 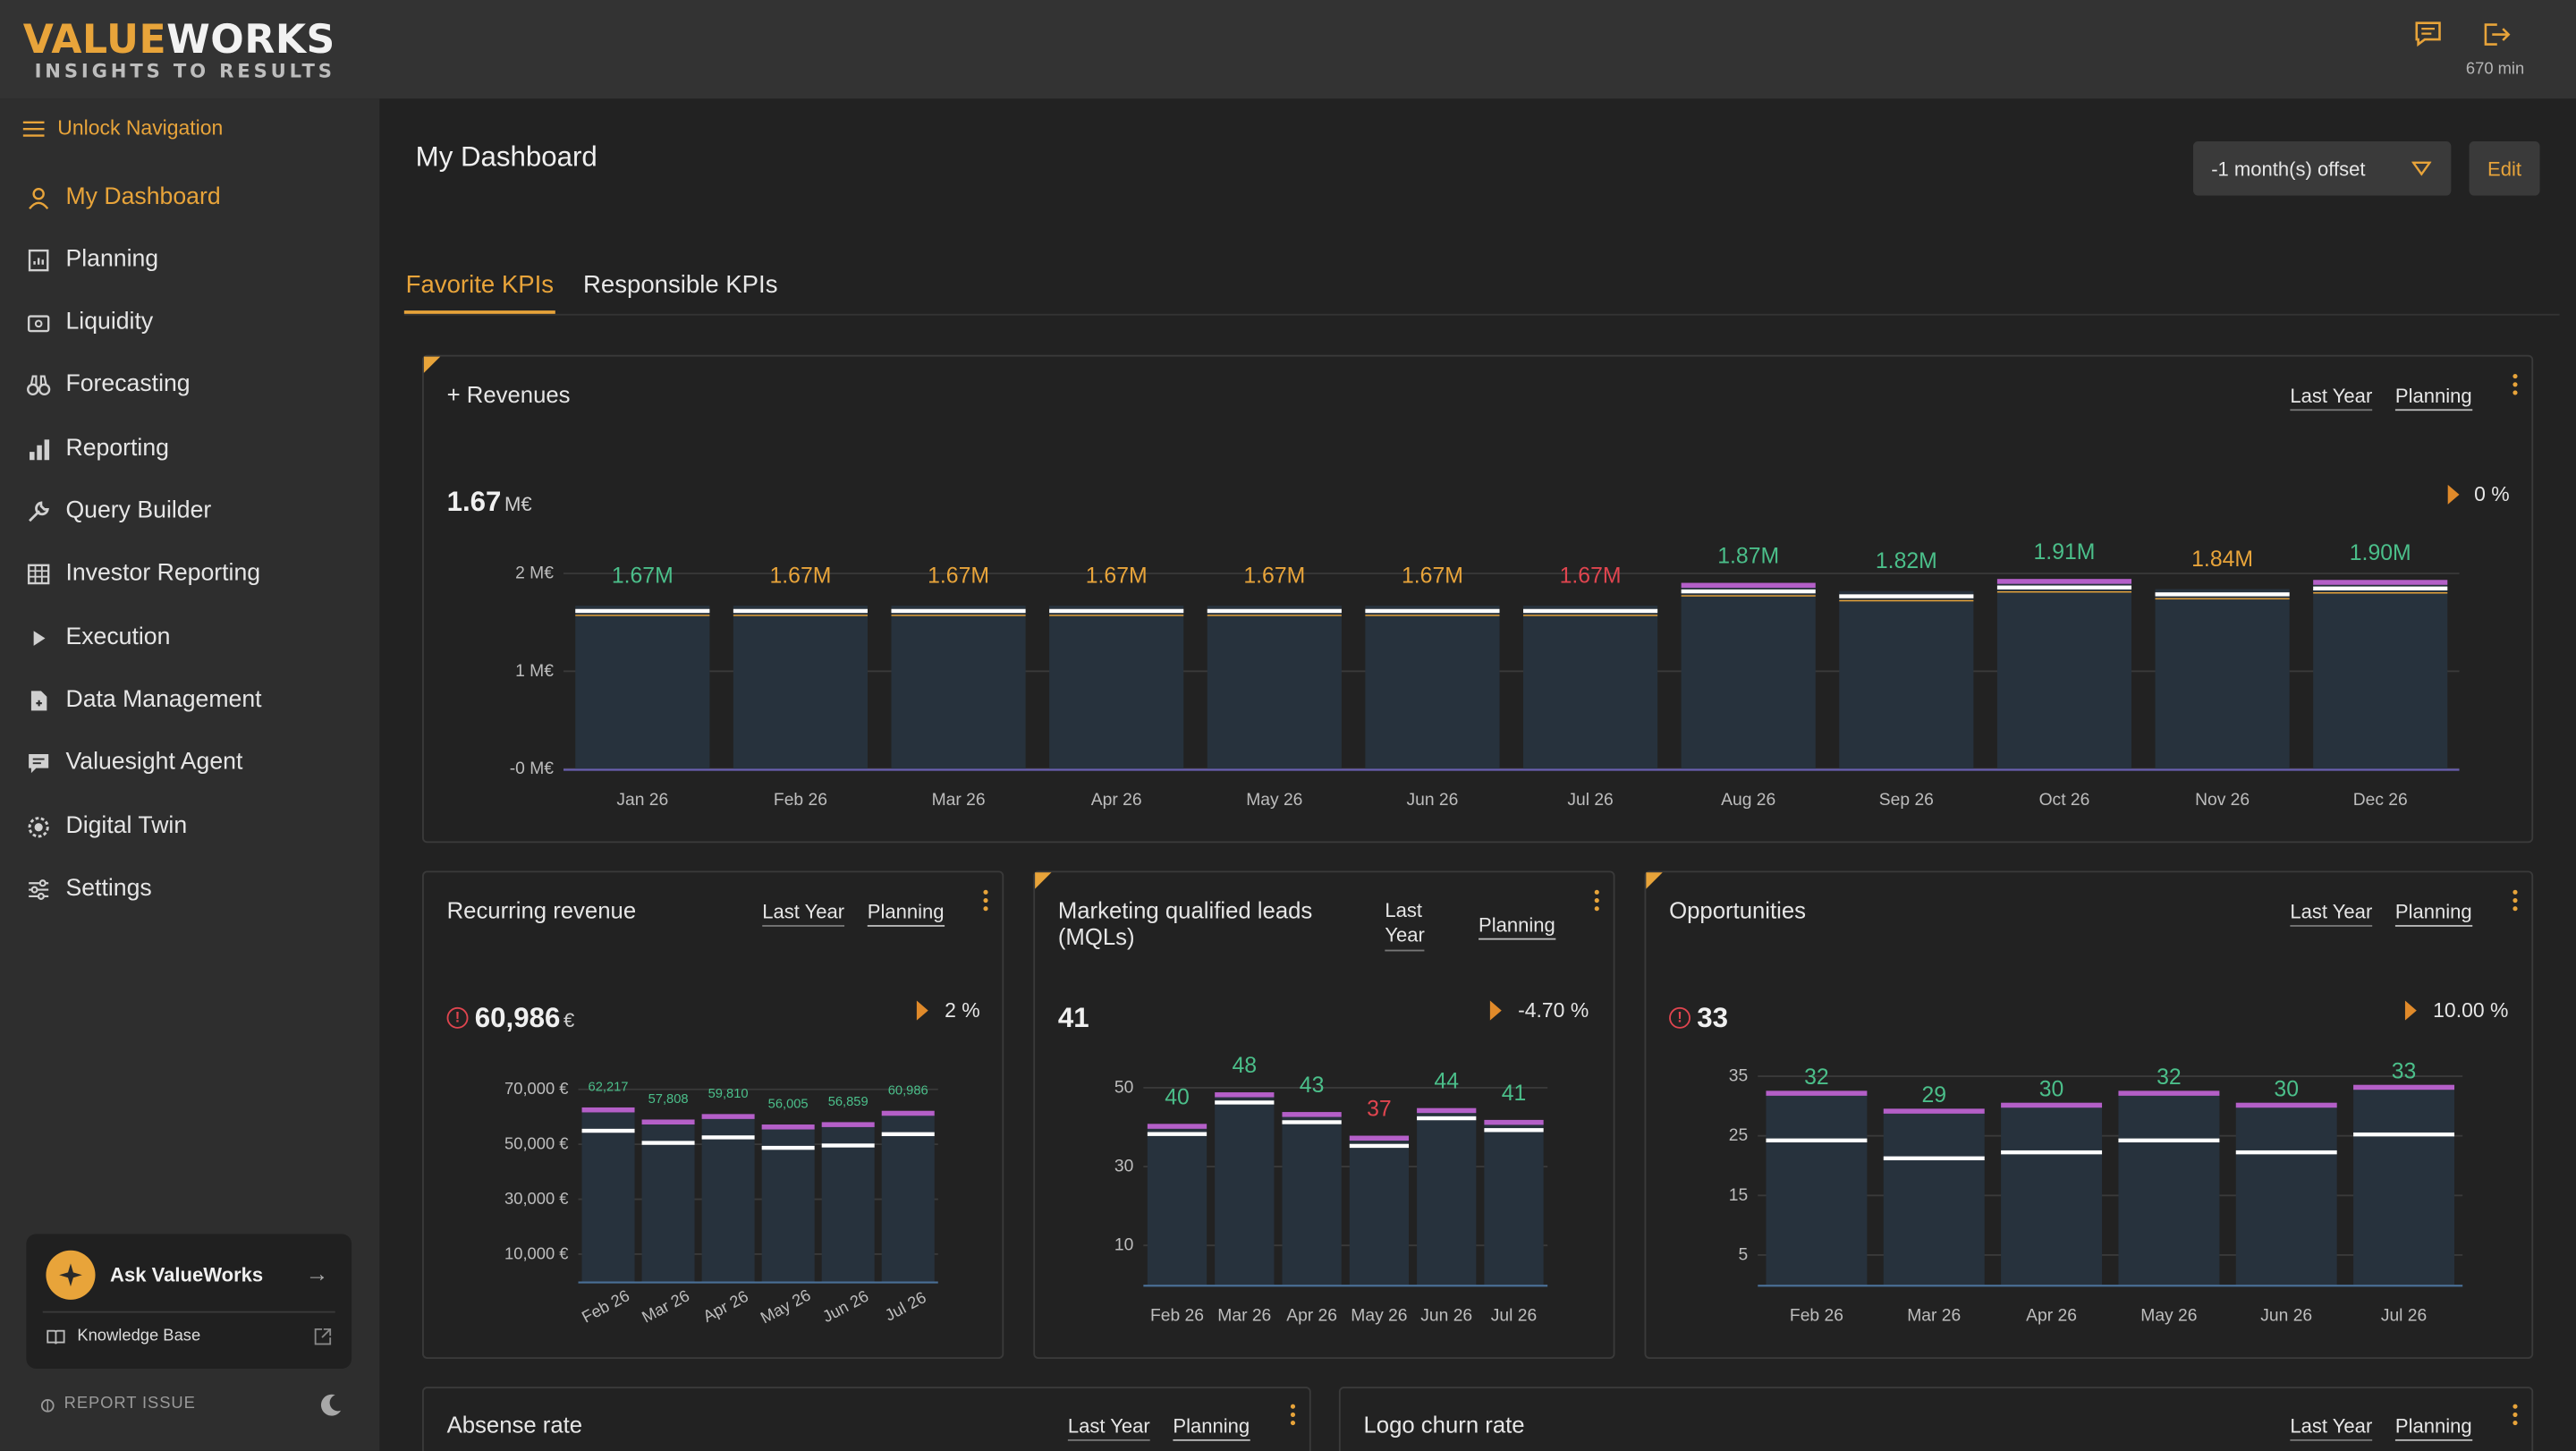 What do you see at coordinates (89, 889) in the screenshot?
I see `sidebar-item-settings: Settings` at bounding box center [89, 889].